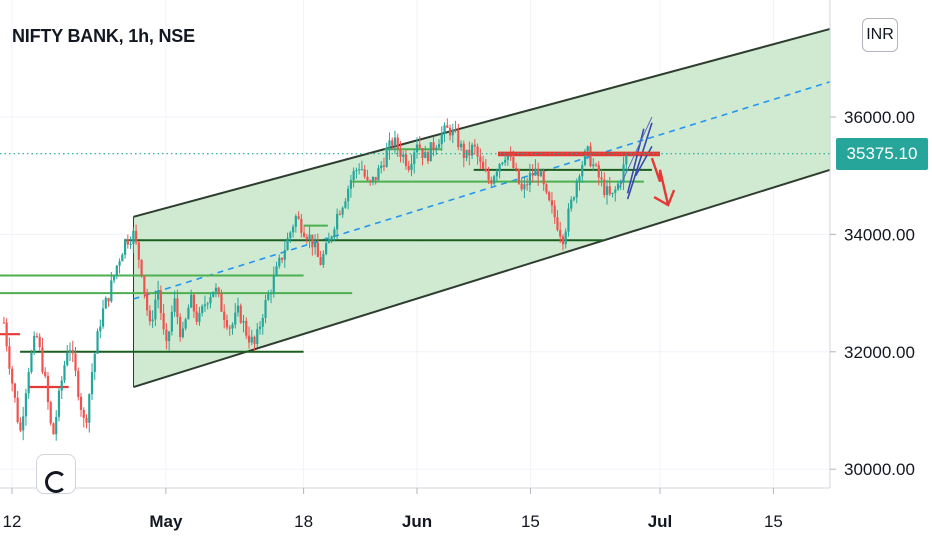 The height and width of the screenshot is (550, 932). What do you see at coordinates (880, 35) in the screenshot?
I see `currency-button: INR` at bounding box center [880, 35].